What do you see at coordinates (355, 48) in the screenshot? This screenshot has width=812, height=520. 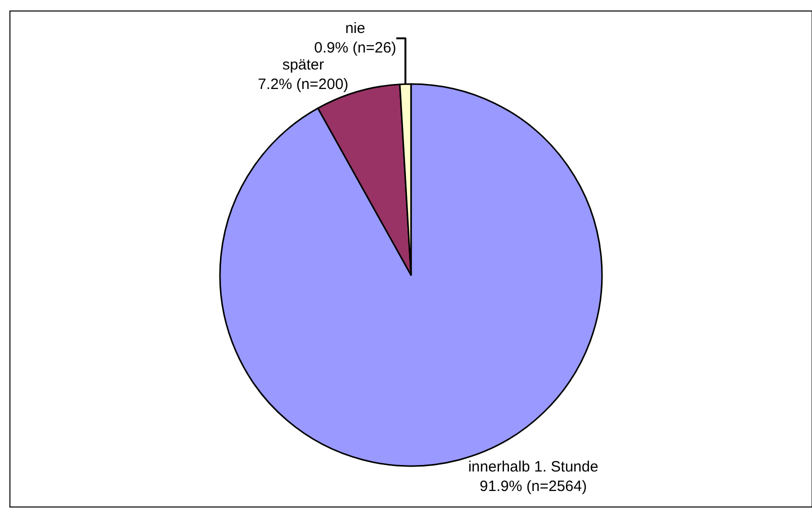 I see `data-label: 0.9% (n=26)` at bounding box center [355, 48].